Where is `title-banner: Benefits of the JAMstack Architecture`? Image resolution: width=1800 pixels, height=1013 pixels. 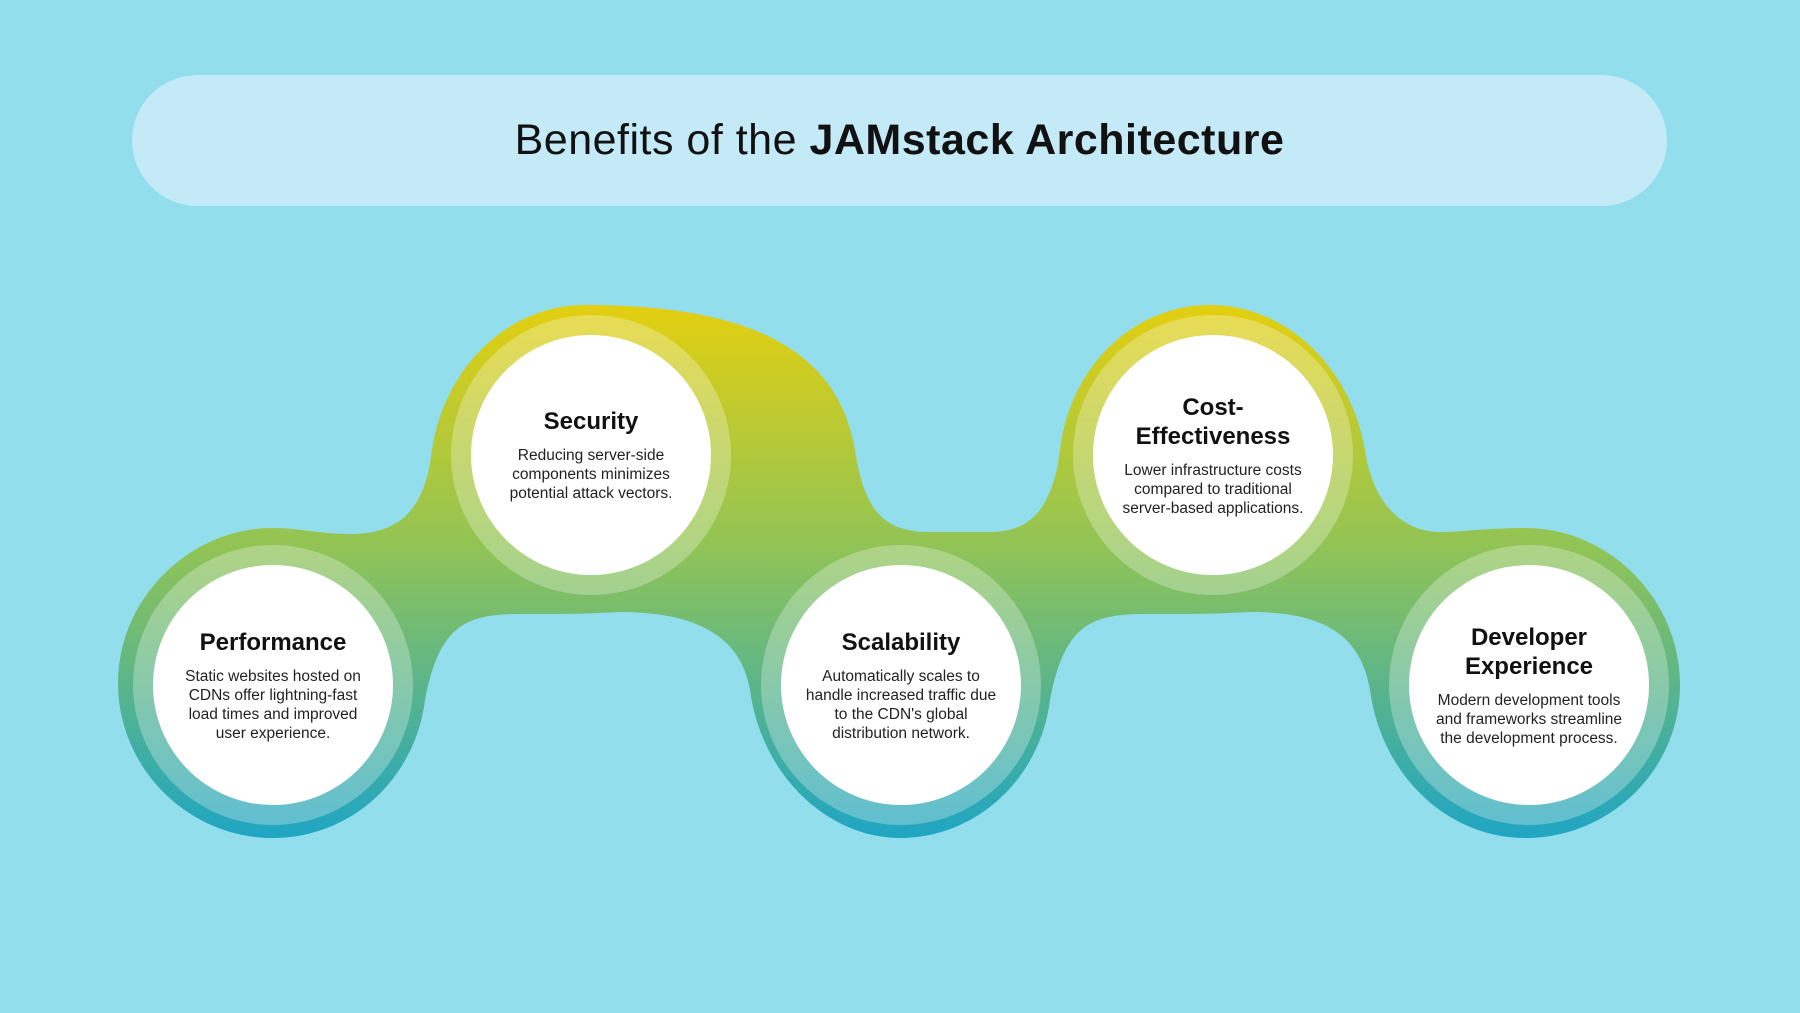 title-banner: Benefits of the JAMstack Architecture is located at coordinates (899, 140).